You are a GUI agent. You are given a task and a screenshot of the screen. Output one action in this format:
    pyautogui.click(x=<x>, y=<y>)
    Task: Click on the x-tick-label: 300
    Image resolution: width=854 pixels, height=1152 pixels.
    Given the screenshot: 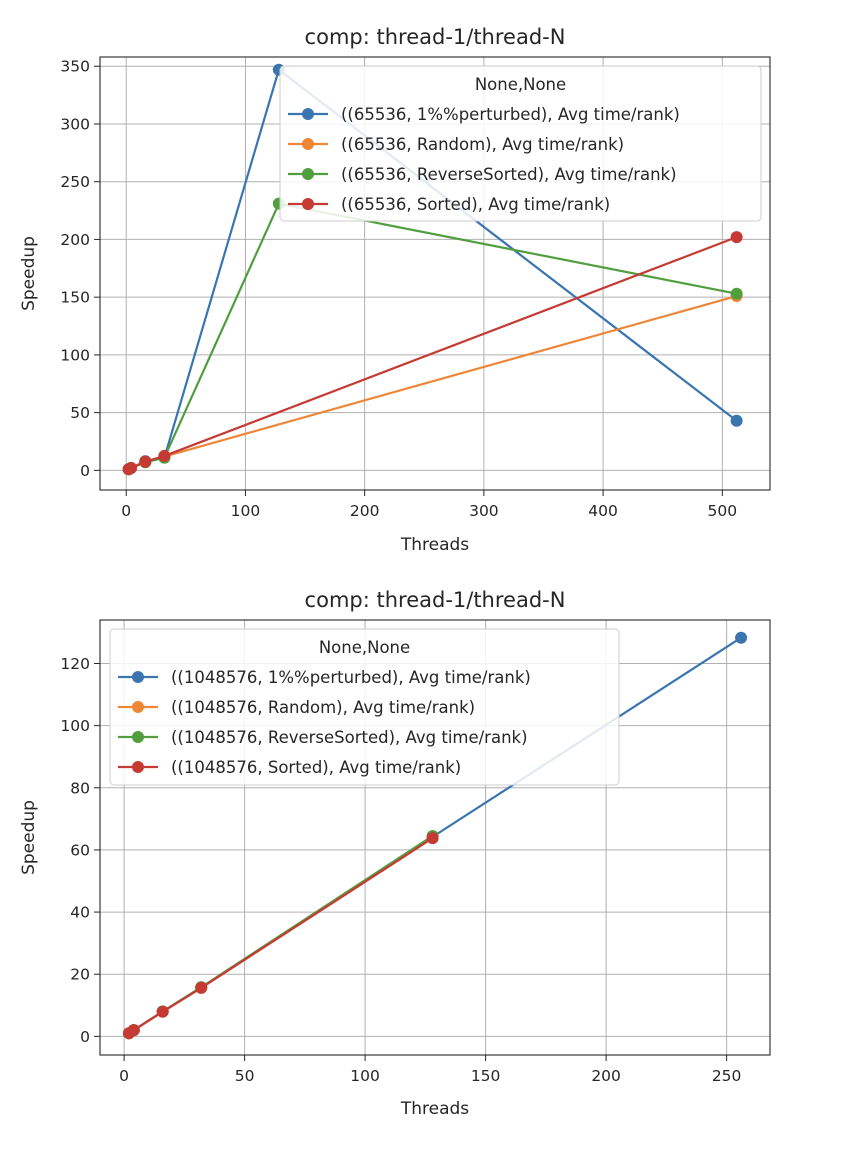 What is the action you would take?
    pyautogui.click(x=484, y=511)
    